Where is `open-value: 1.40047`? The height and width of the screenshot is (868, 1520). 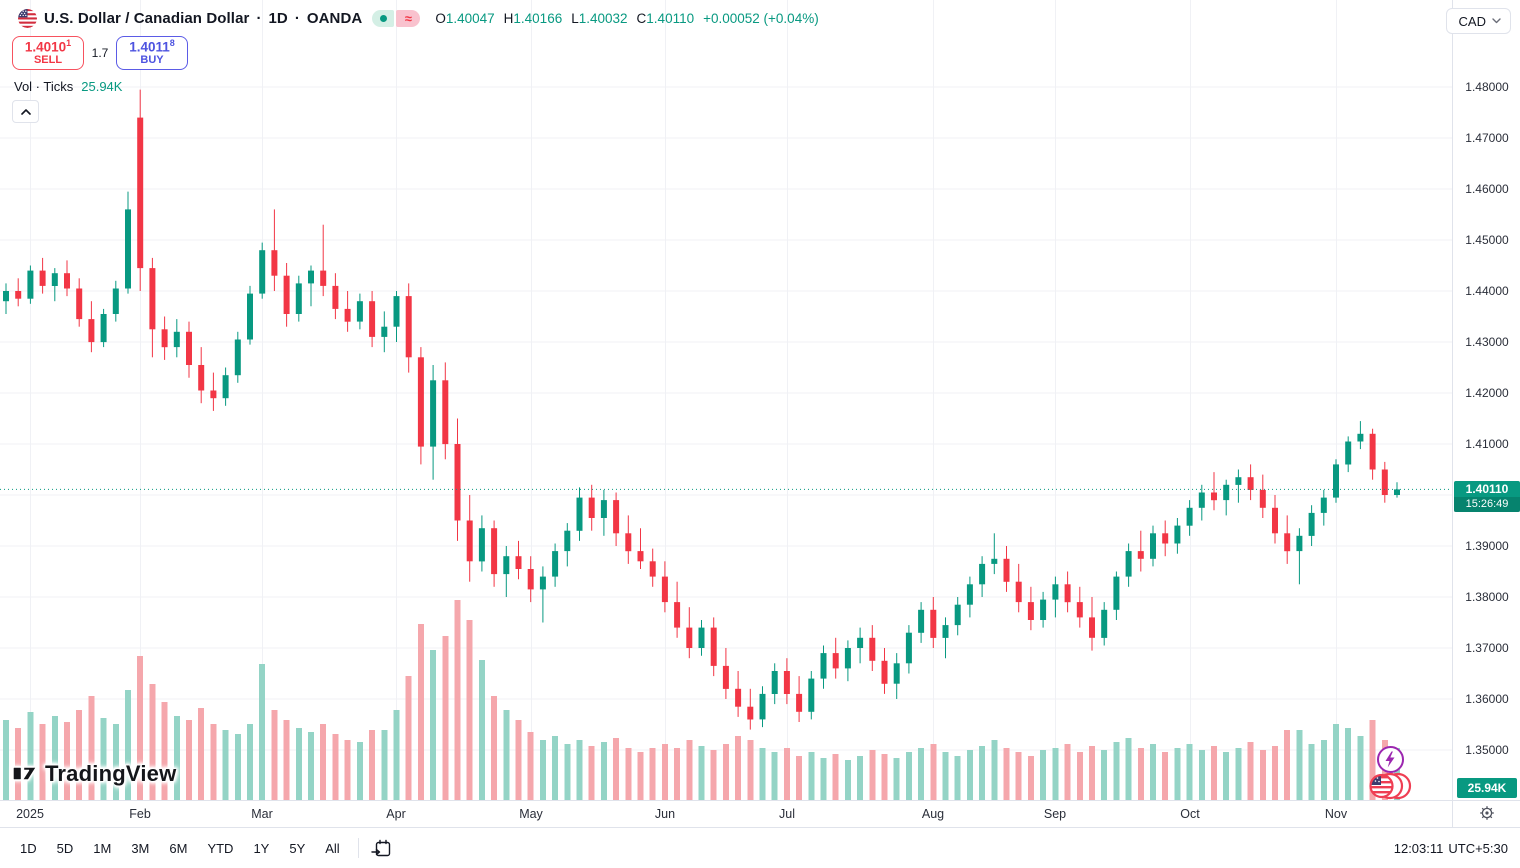 open-value: 1.40047 is located at coordinates (470, 18).